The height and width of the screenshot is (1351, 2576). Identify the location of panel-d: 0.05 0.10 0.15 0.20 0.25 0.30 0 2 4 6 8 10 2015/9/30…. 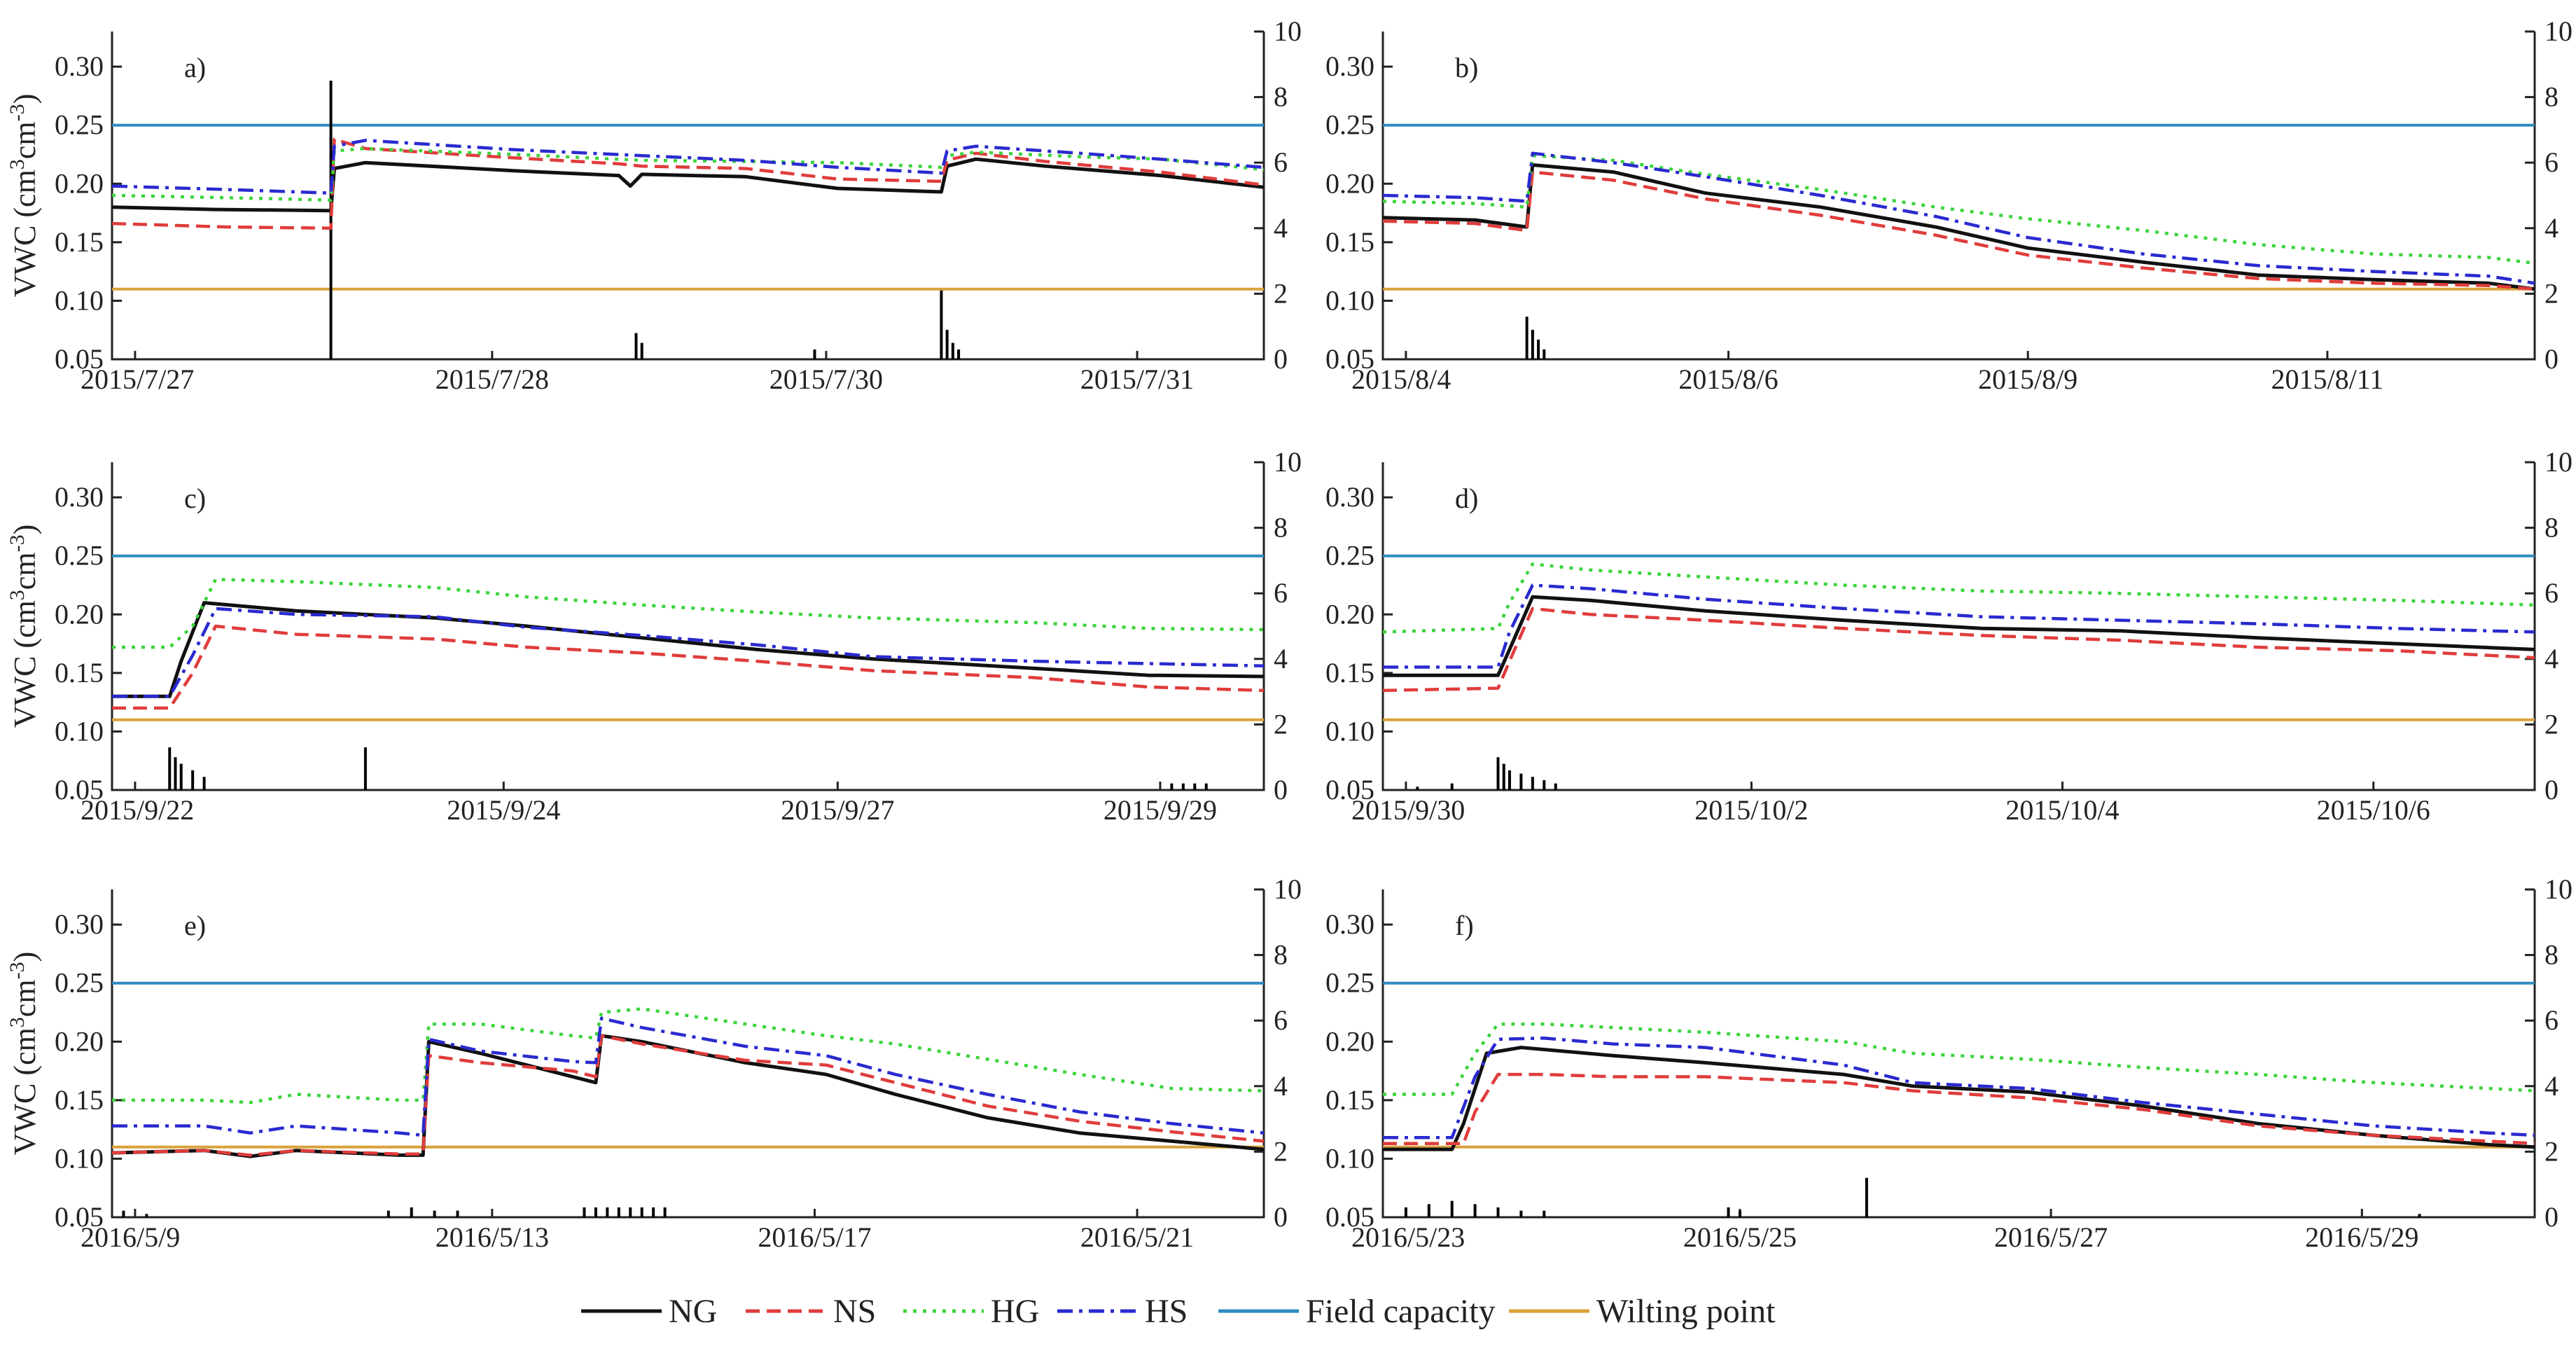
(1950, 636).